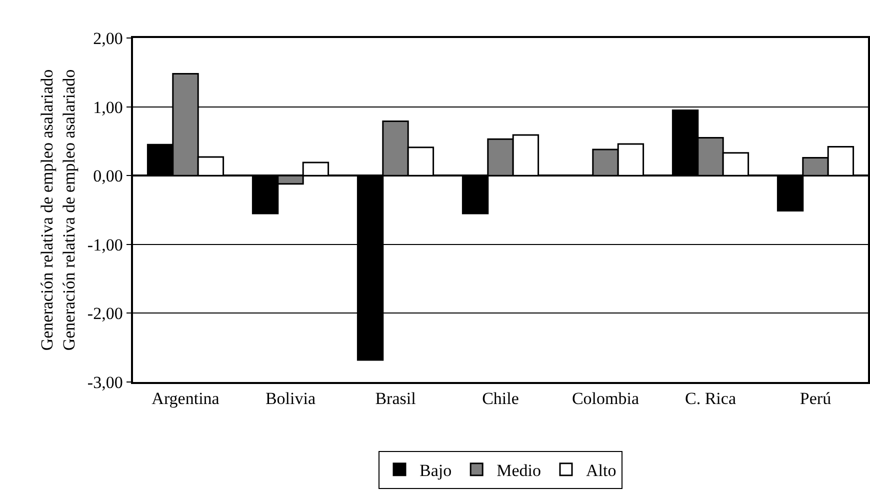  I want to click on x-tick-label: Colombia, so click(606, 398).